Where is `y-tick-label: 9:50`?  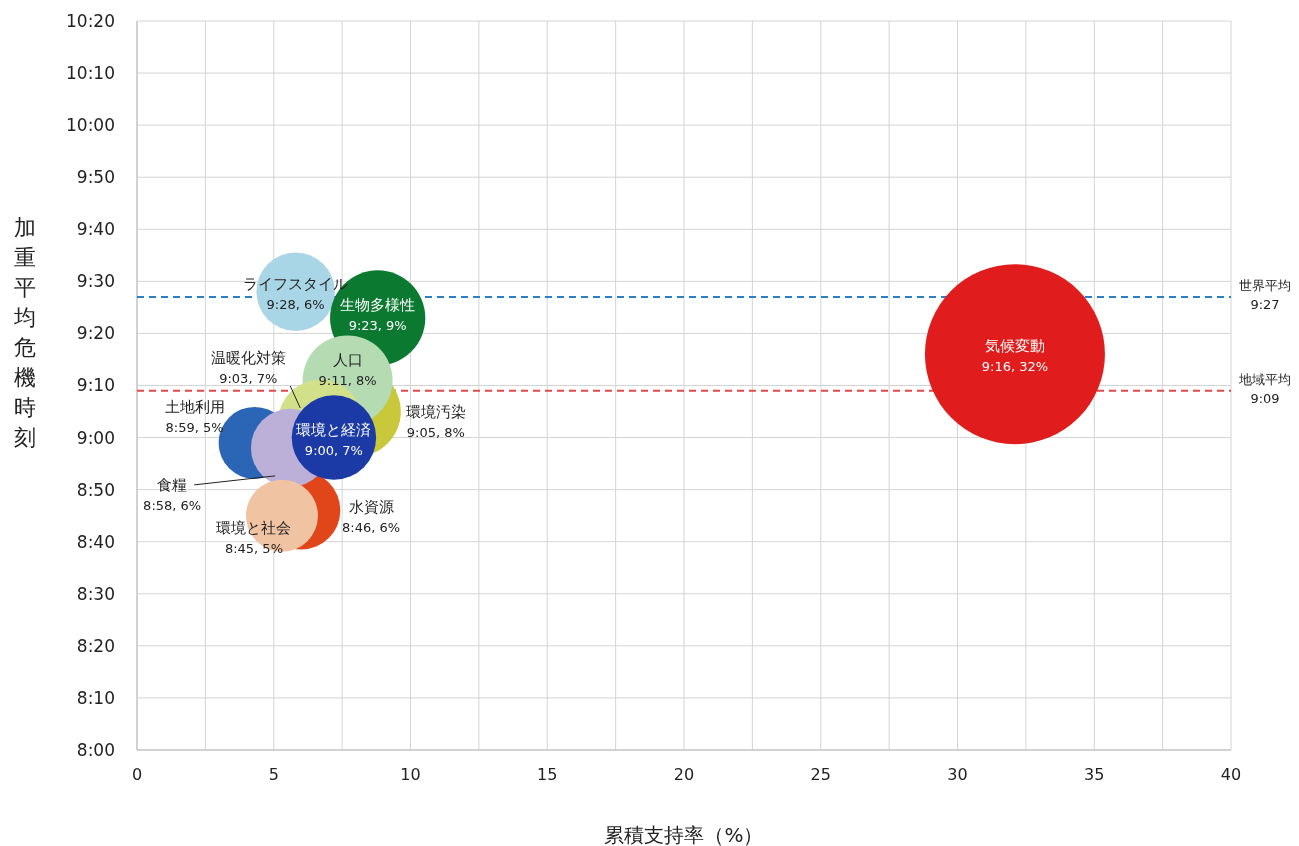
y-tick-label: 9:50 is located at coordinates (95, 177).